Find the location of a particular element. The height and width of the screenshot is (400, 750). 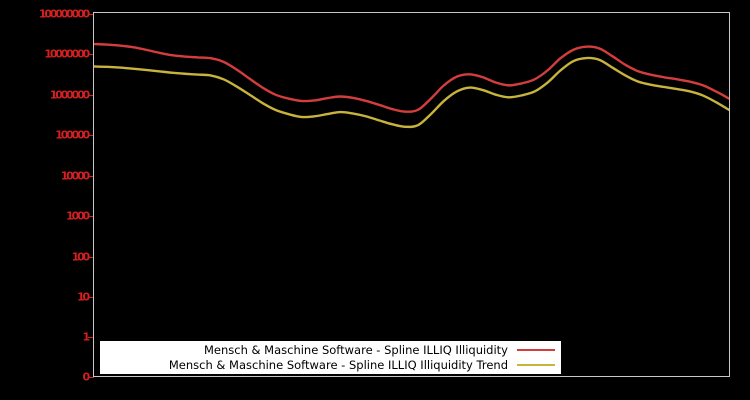

y-axis-tick-label: 1000000 is located at coordinates (69, 95).